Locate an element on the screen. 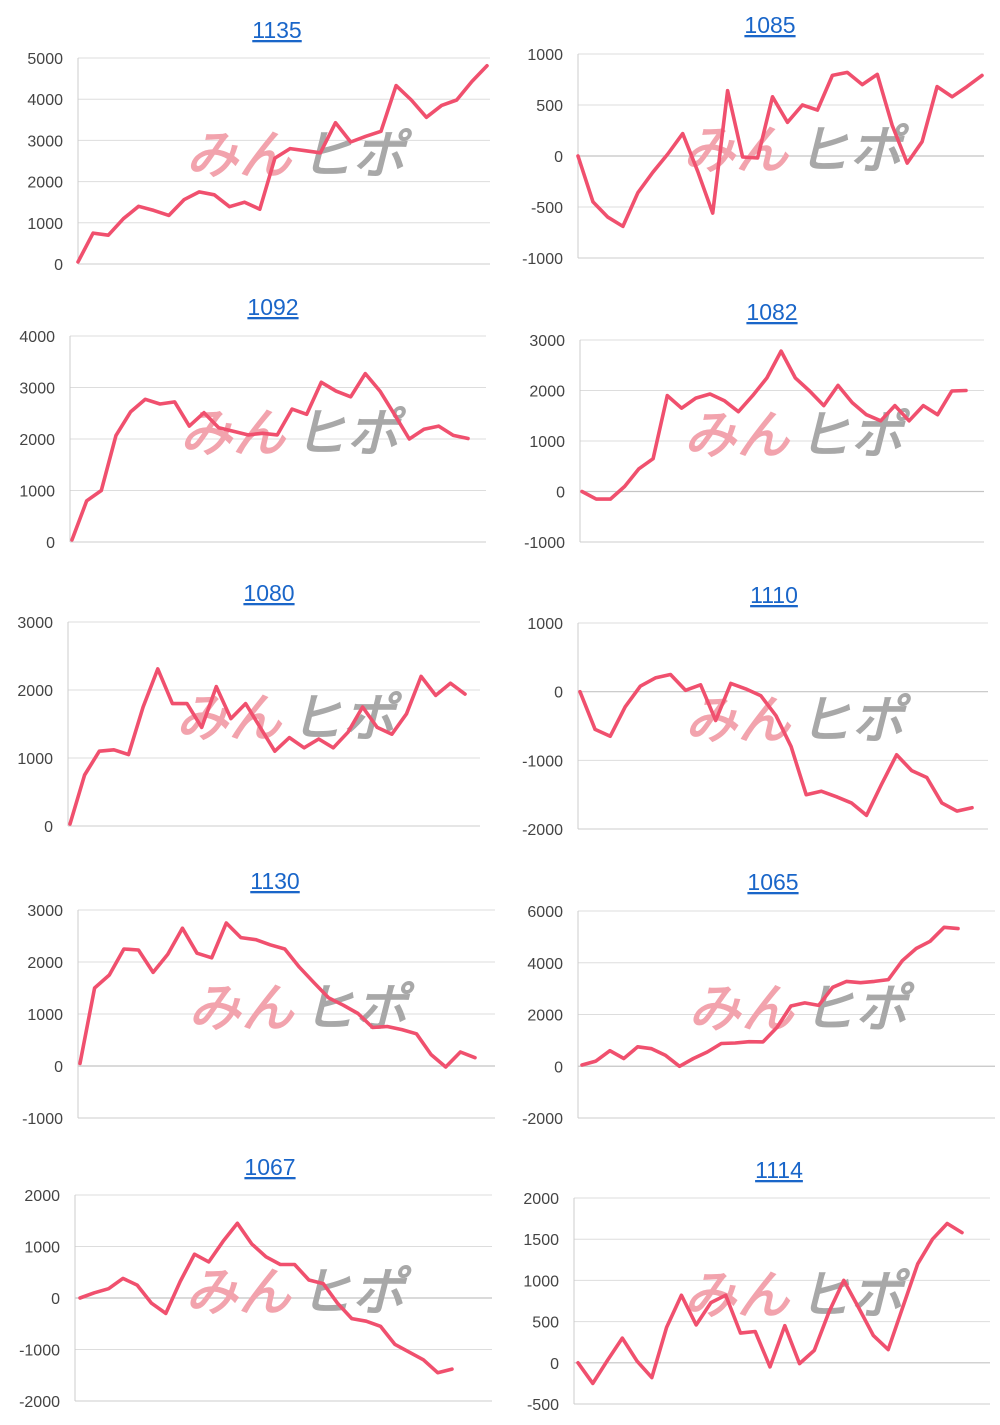  line-chart: 1080 3000 2000 1000 0 みん ヒポ is located at coordinates (248, 708).